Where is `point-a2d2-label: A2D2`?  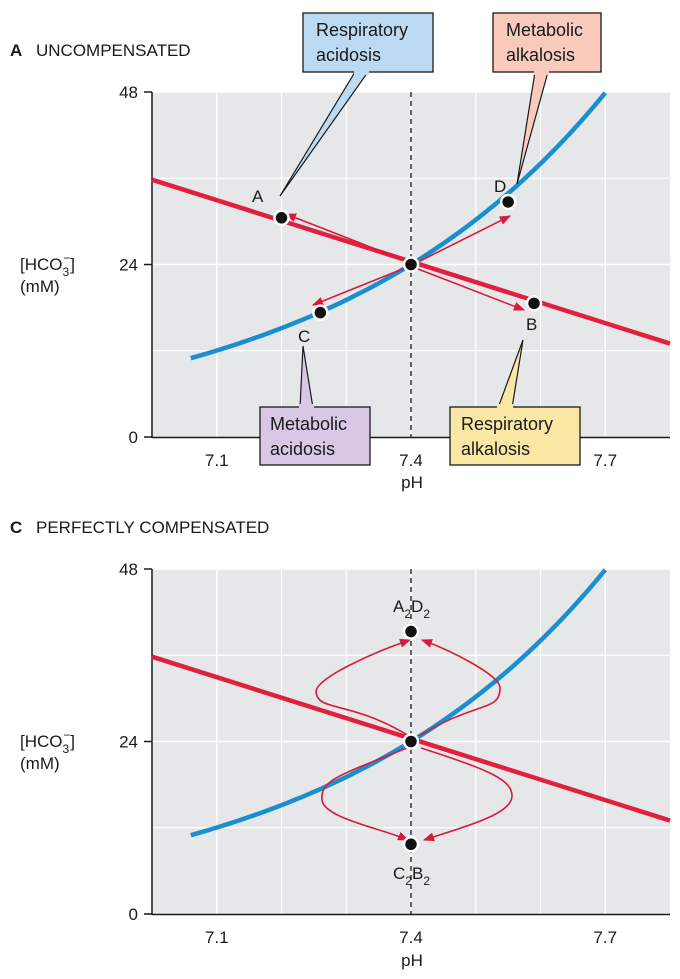 point-a2d2-label: A2D2 is located at coordinates (411, 609).